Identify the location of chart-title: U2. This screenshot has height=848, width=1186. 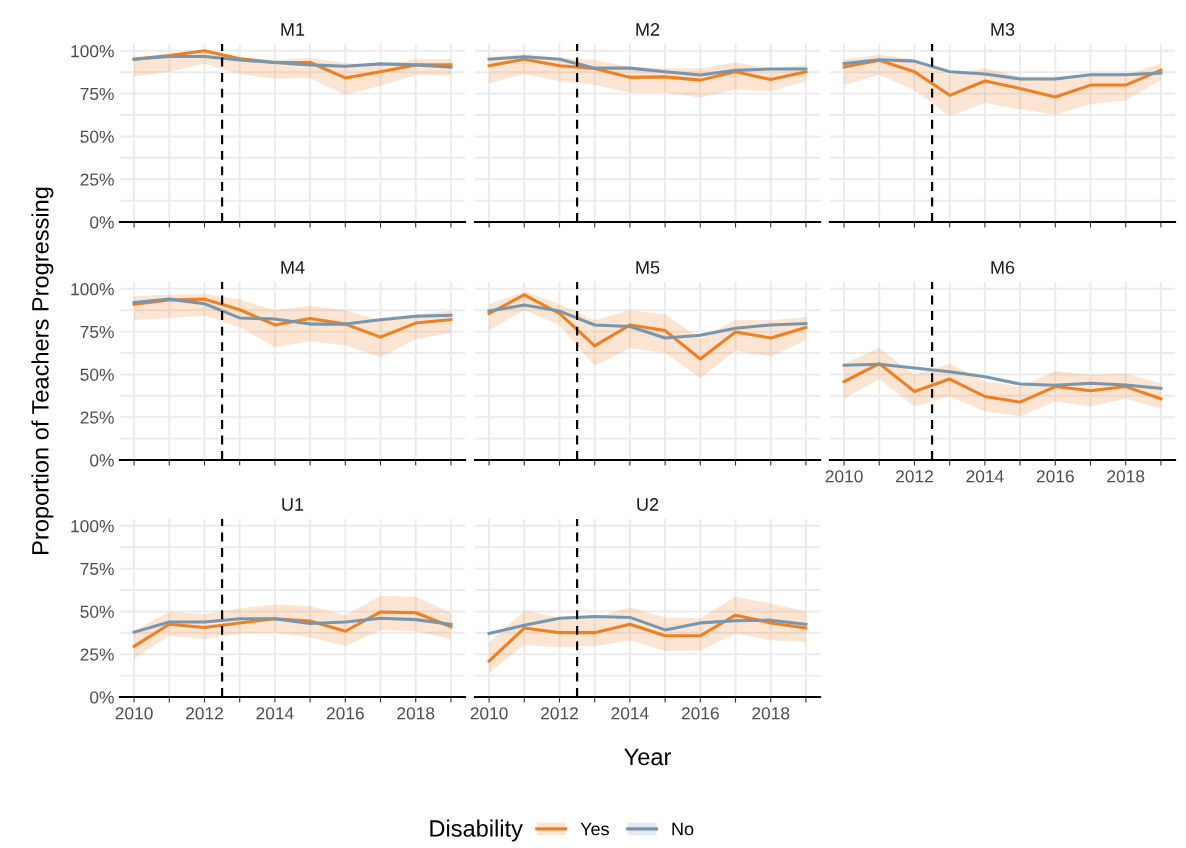
(648, 504).